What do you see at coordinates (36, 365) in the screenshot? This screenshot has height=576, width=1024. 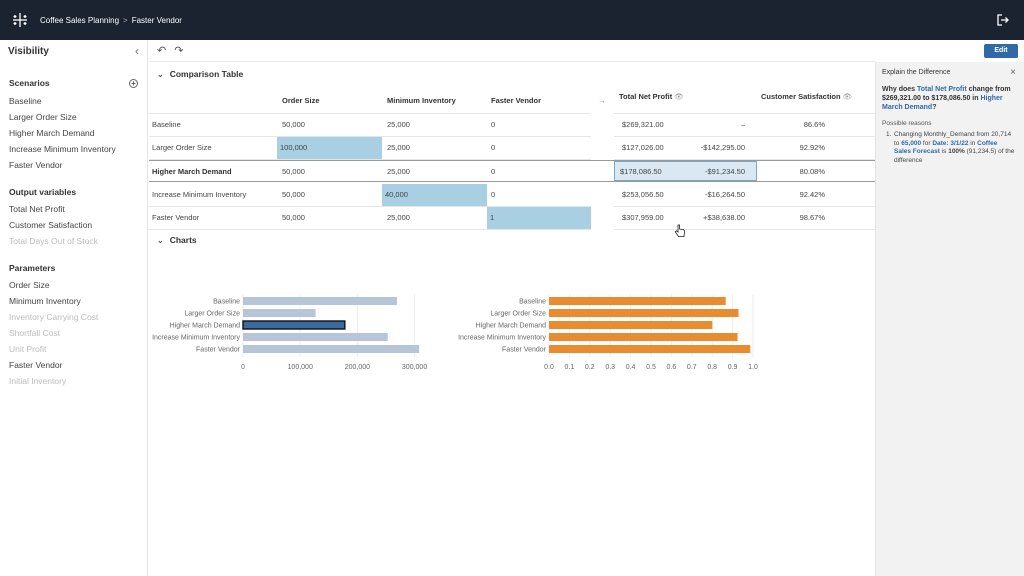 I see `parameter-item-faster-vendor: Faster Vendor` at bounding box center [36, 365].